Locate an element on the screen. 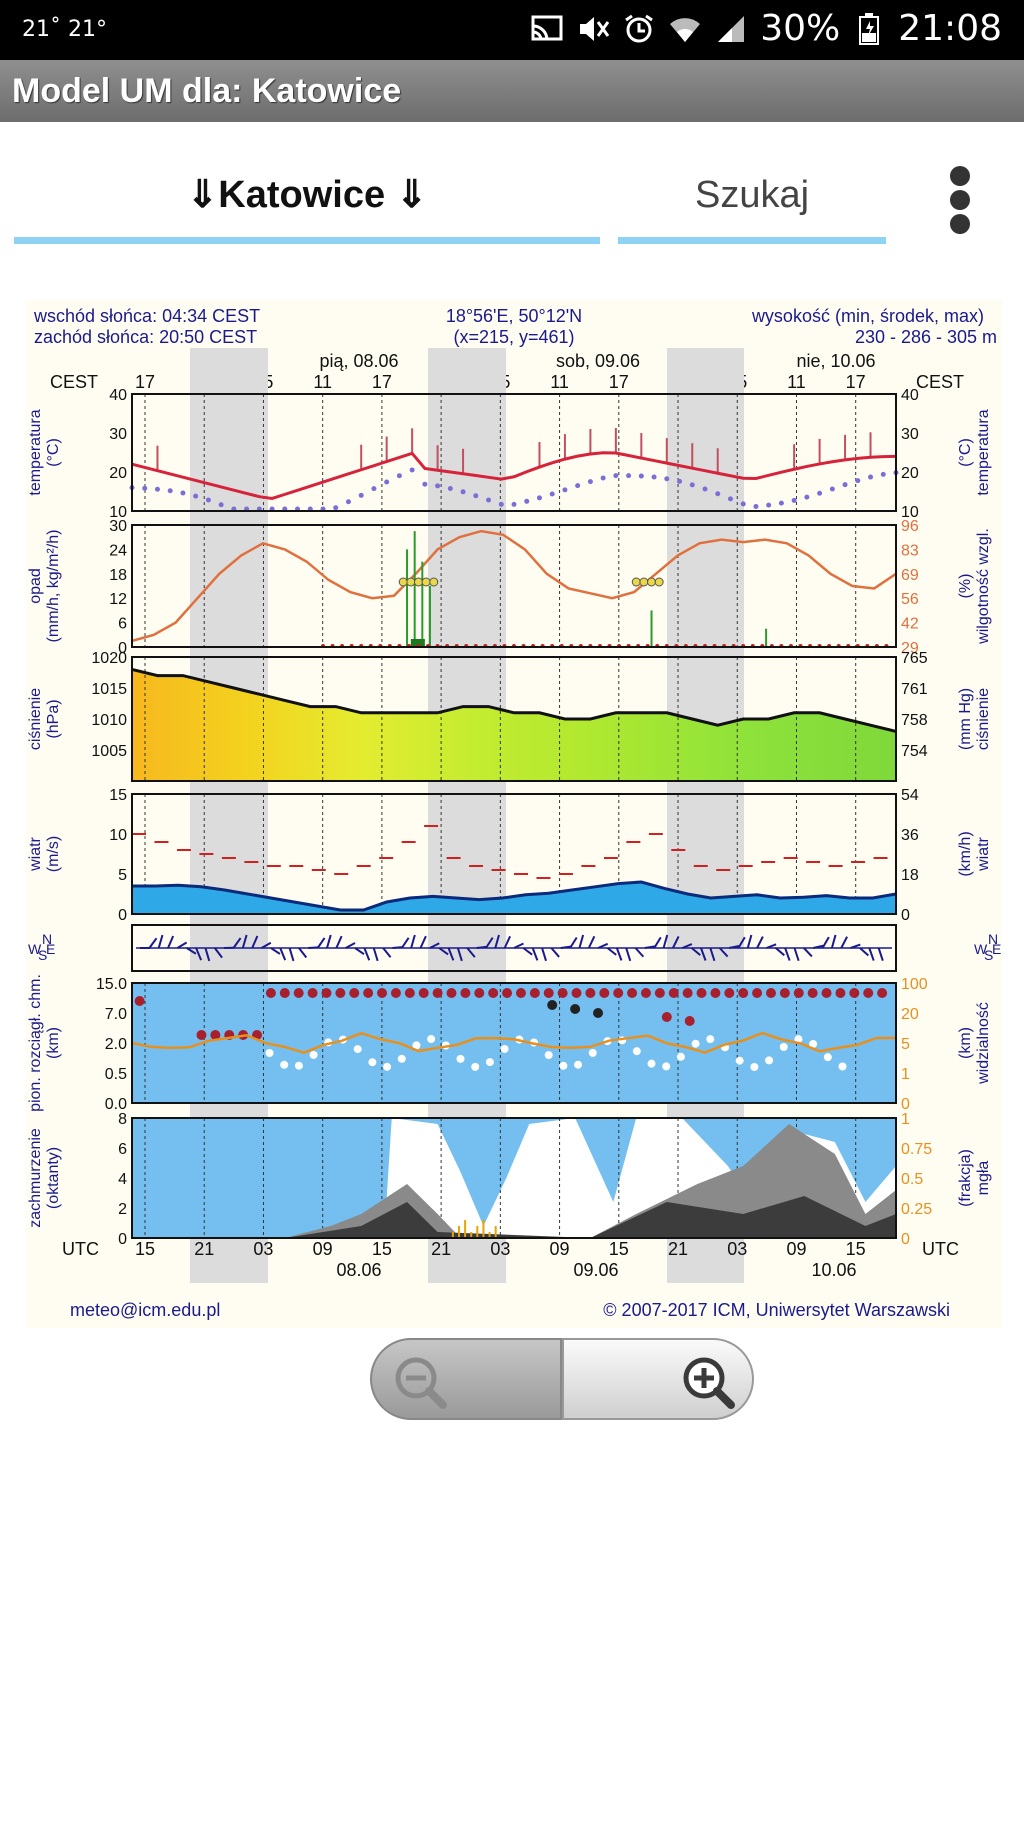 The image size is (1024, 1822). axis-title: (mm Hg) is located at coordinates (965, 719).